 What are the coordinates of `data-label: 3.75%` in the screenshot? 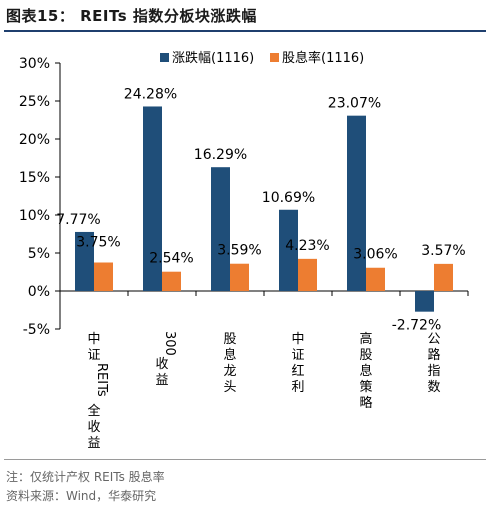 It's located at (98, 243).